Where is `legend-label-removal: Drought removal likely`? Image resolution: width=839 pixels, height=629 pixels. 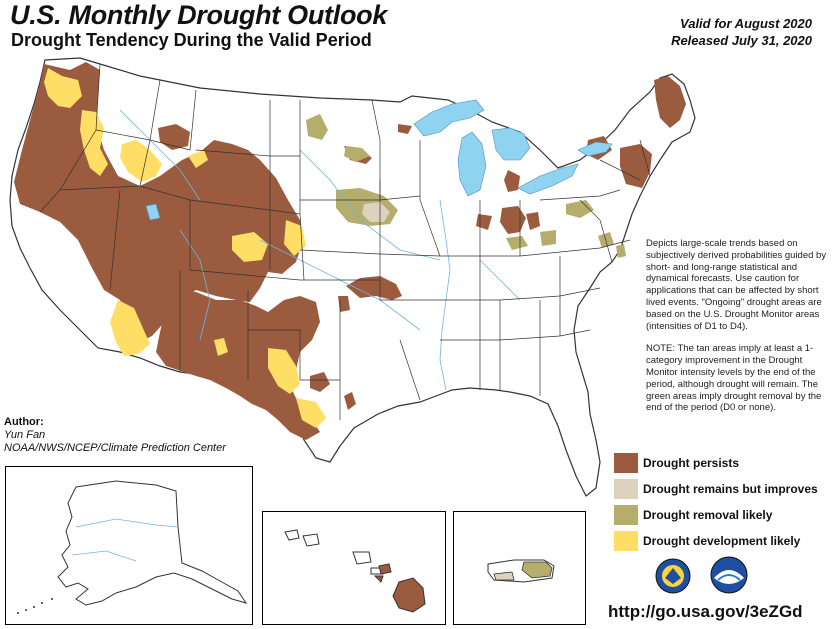
legend-label-removal: Drought removal likely is located at coordinates (708, 515).